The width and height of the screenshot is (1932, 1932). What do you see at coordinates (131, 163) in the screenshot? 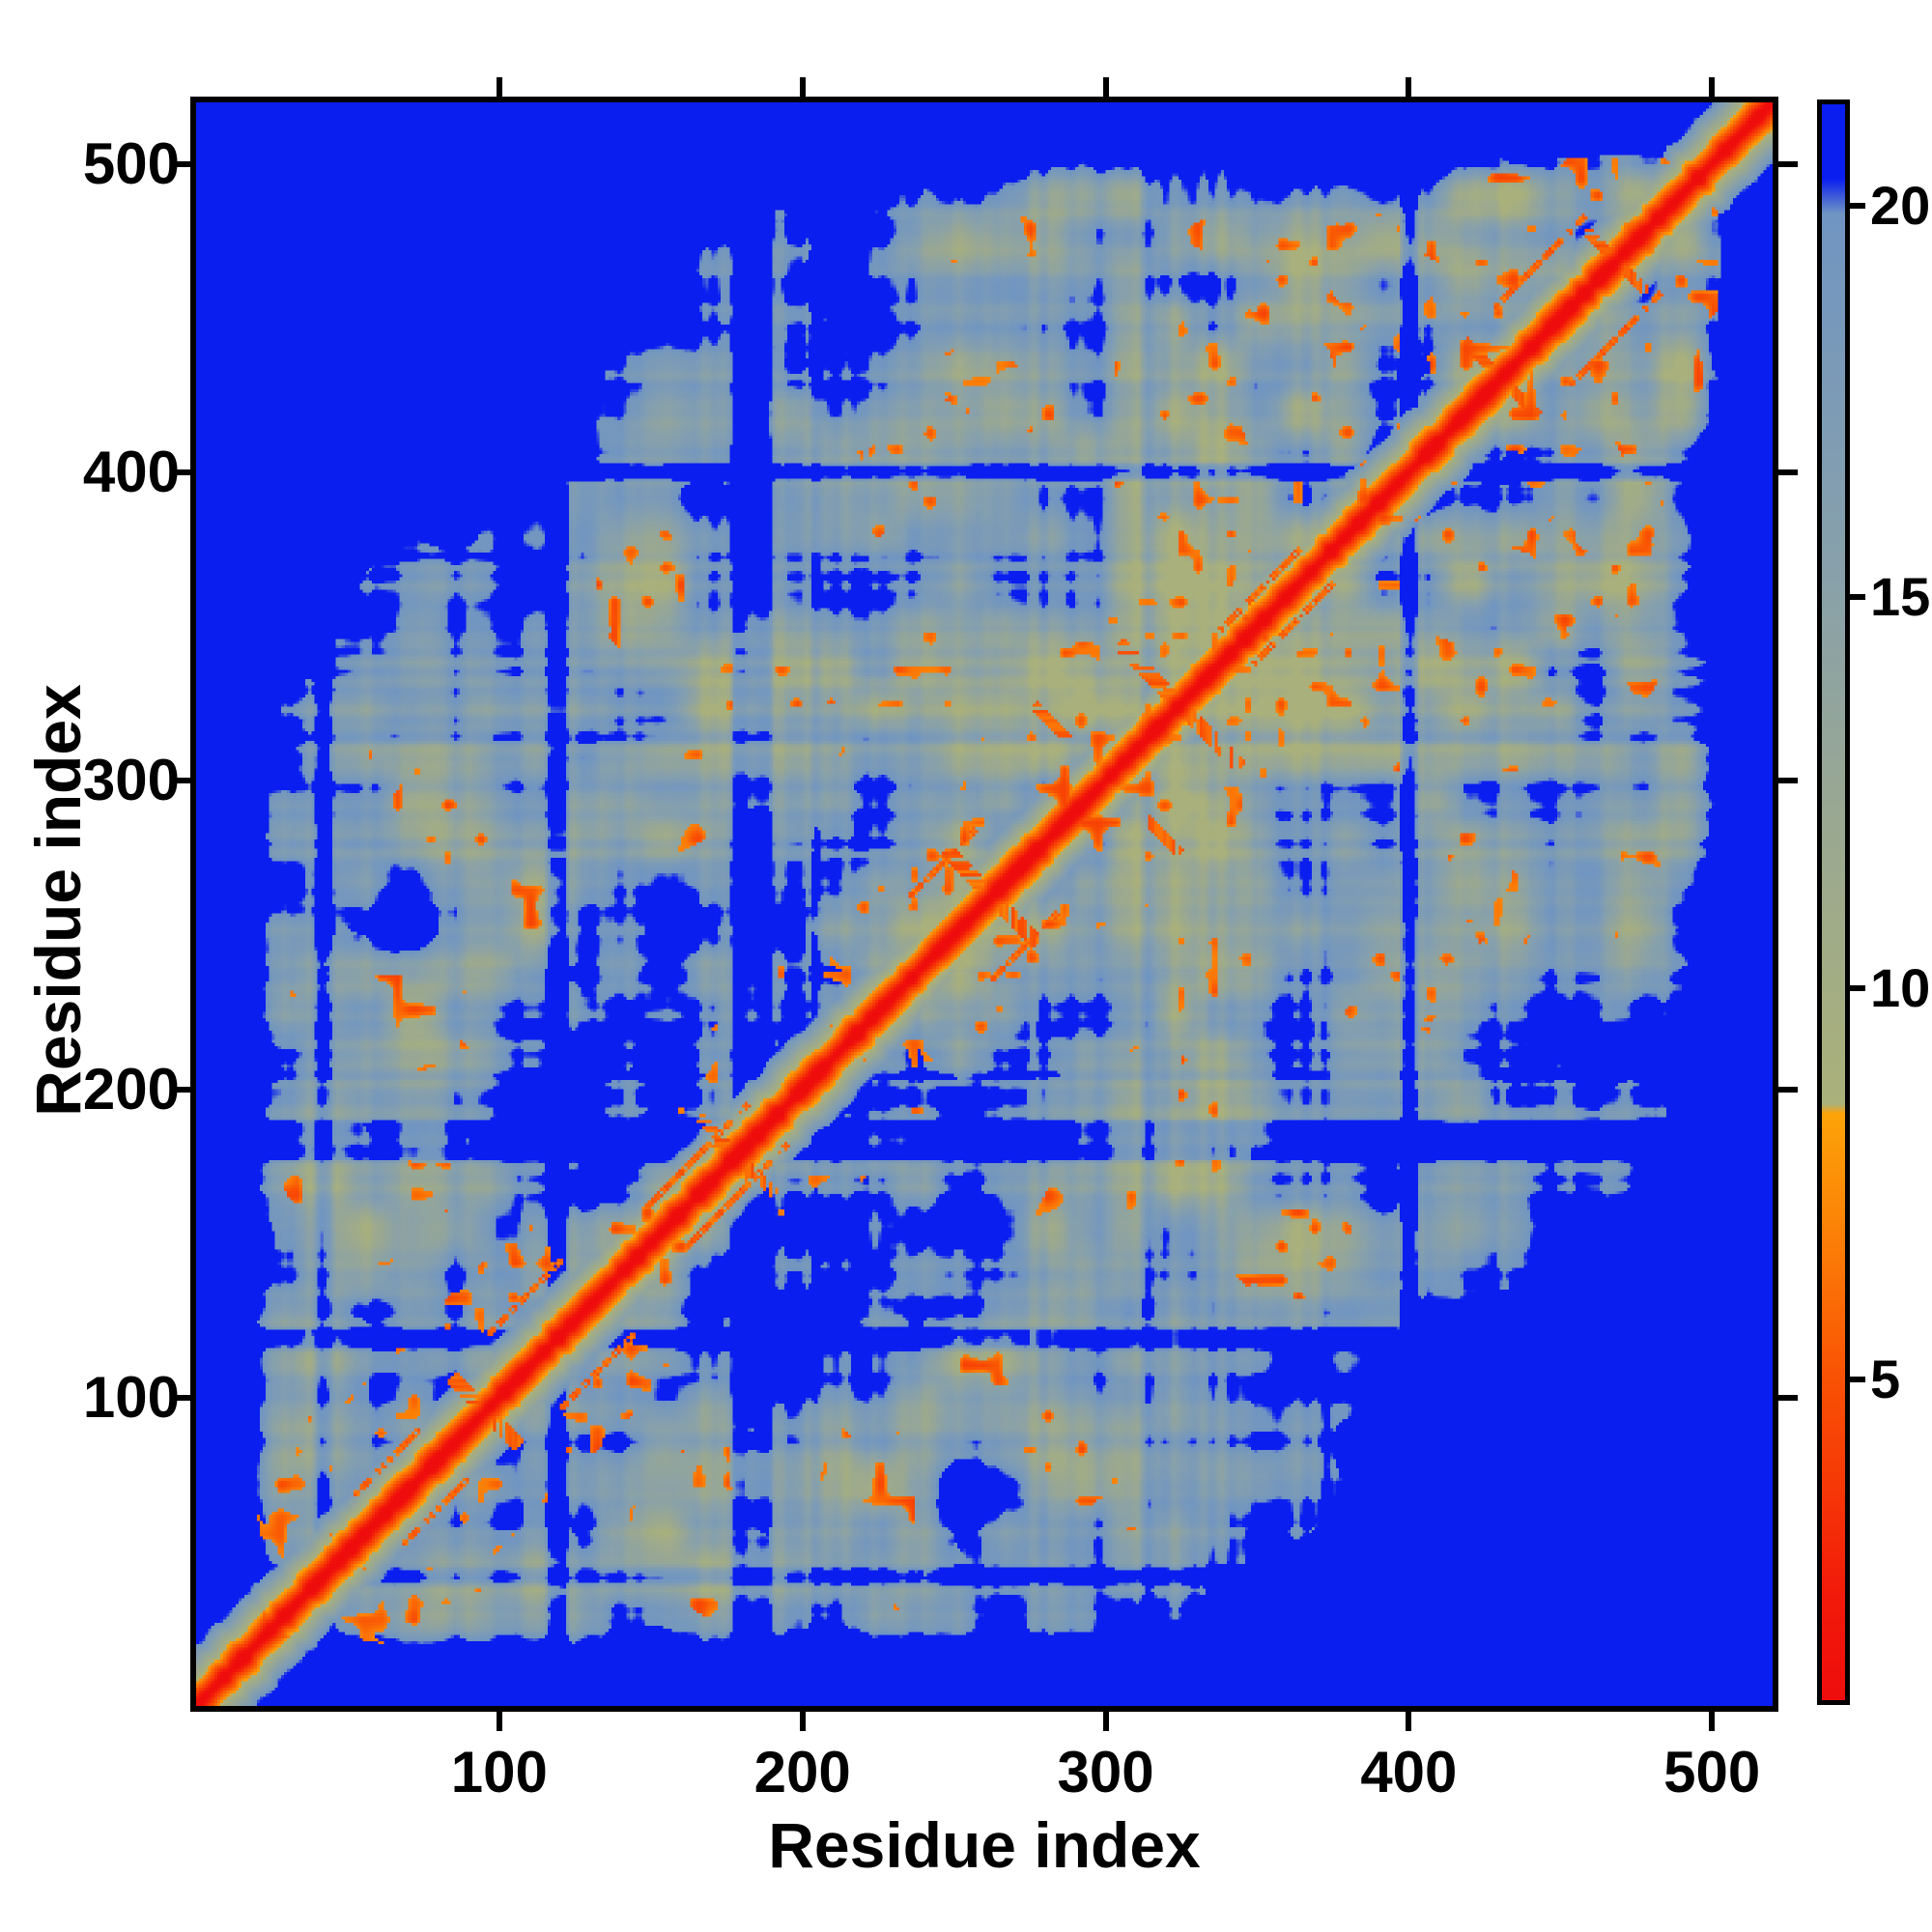
I see `y-tick-label: 500` at bounding box center [131, 163].